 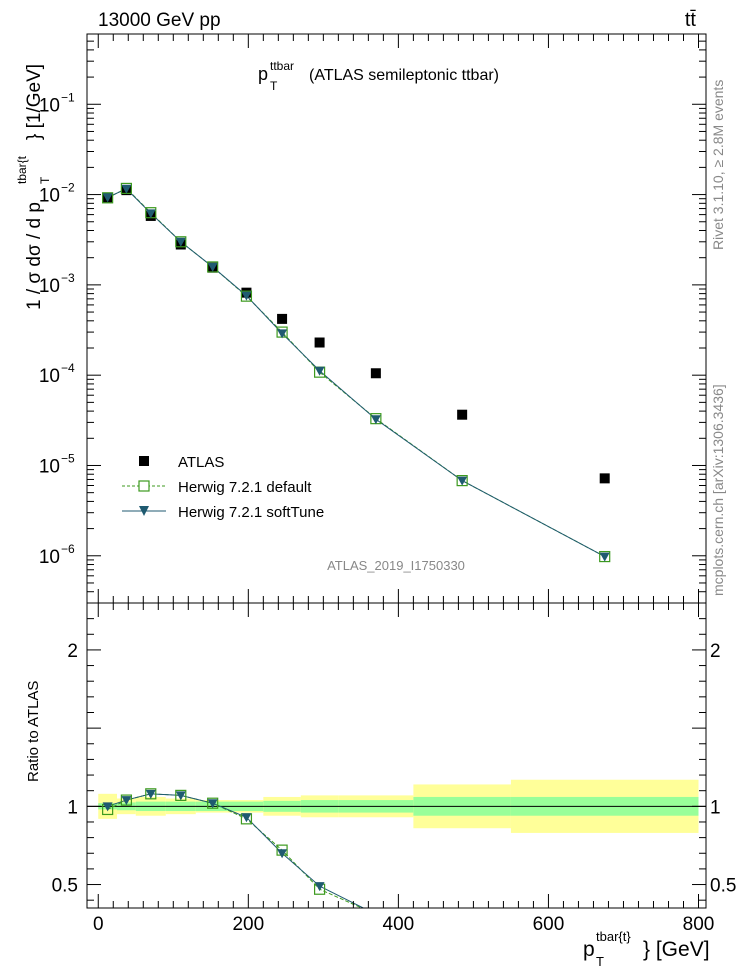 What do you see at coordinates (284, 863) in the screenshot?
I see `ratio-markers` at bounding box center [284, 863].